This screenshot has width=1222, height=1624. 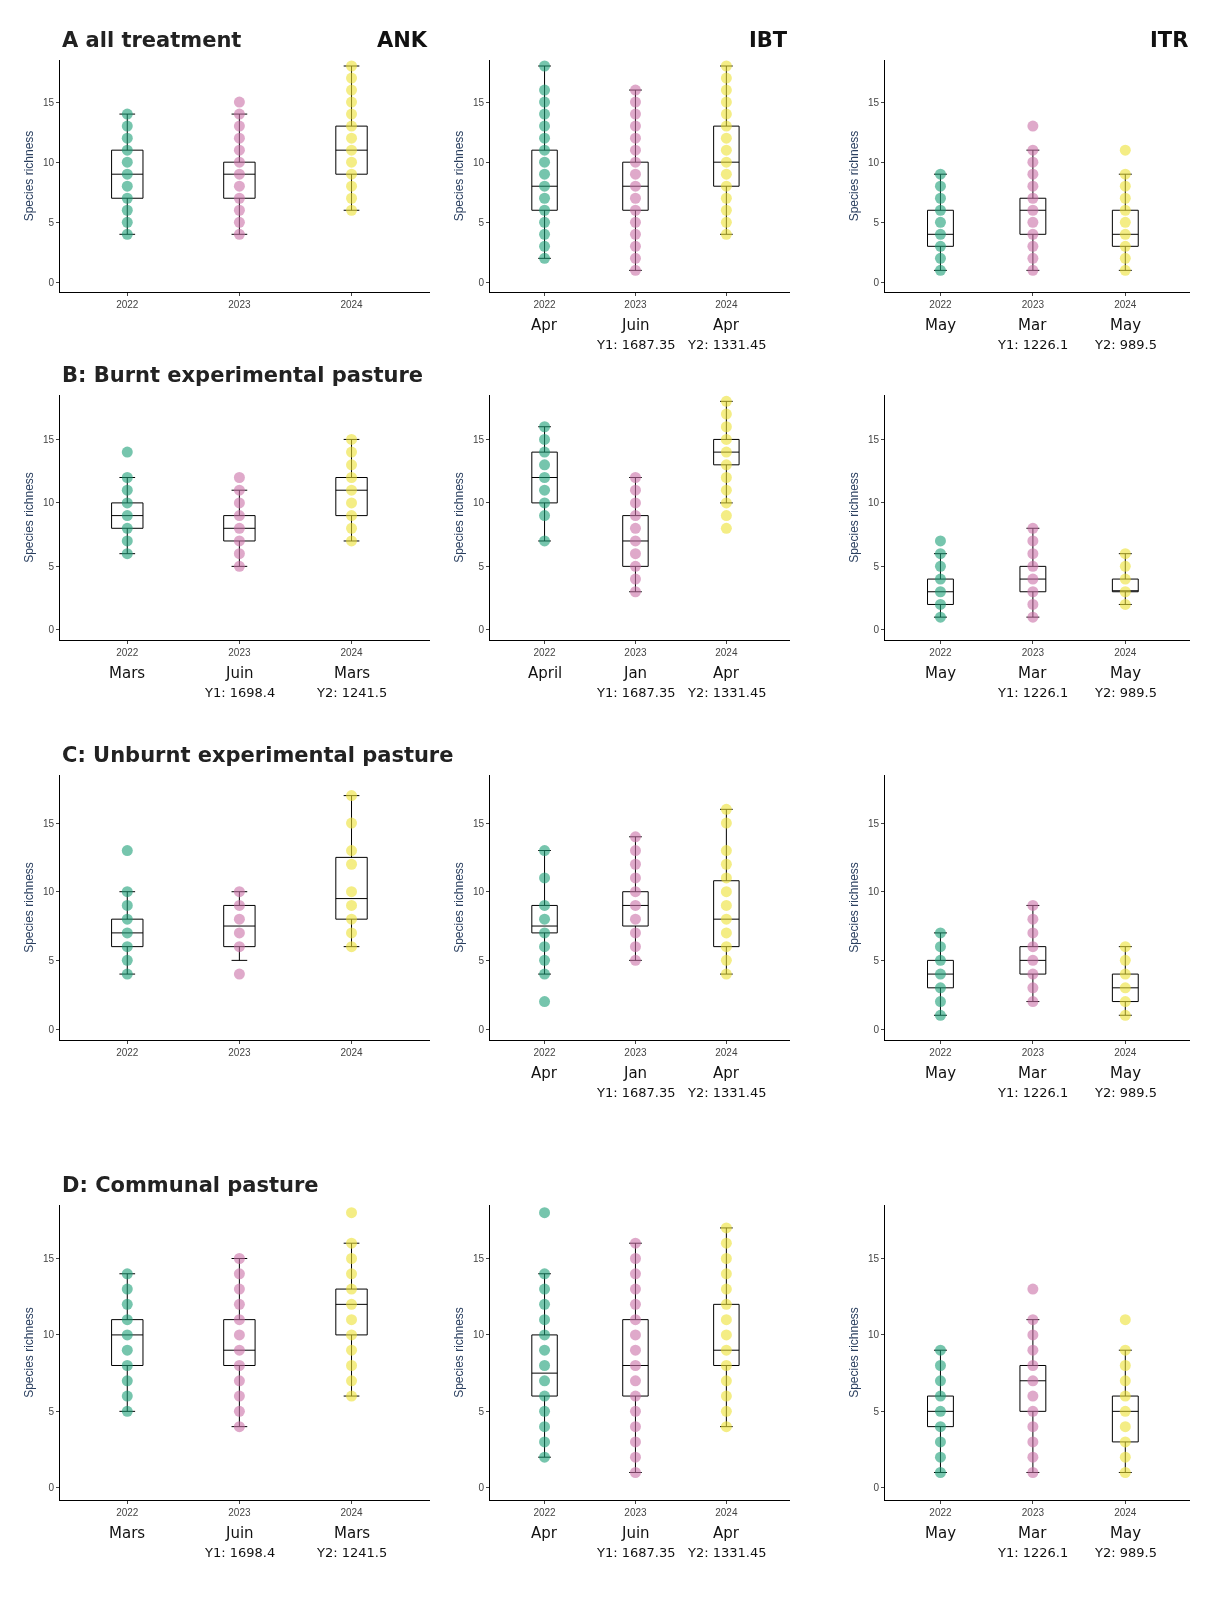 What do you see at coordinates (635, 1073) in the screenshot?
I see `text: Jan` at bounding box center [635, 1073].